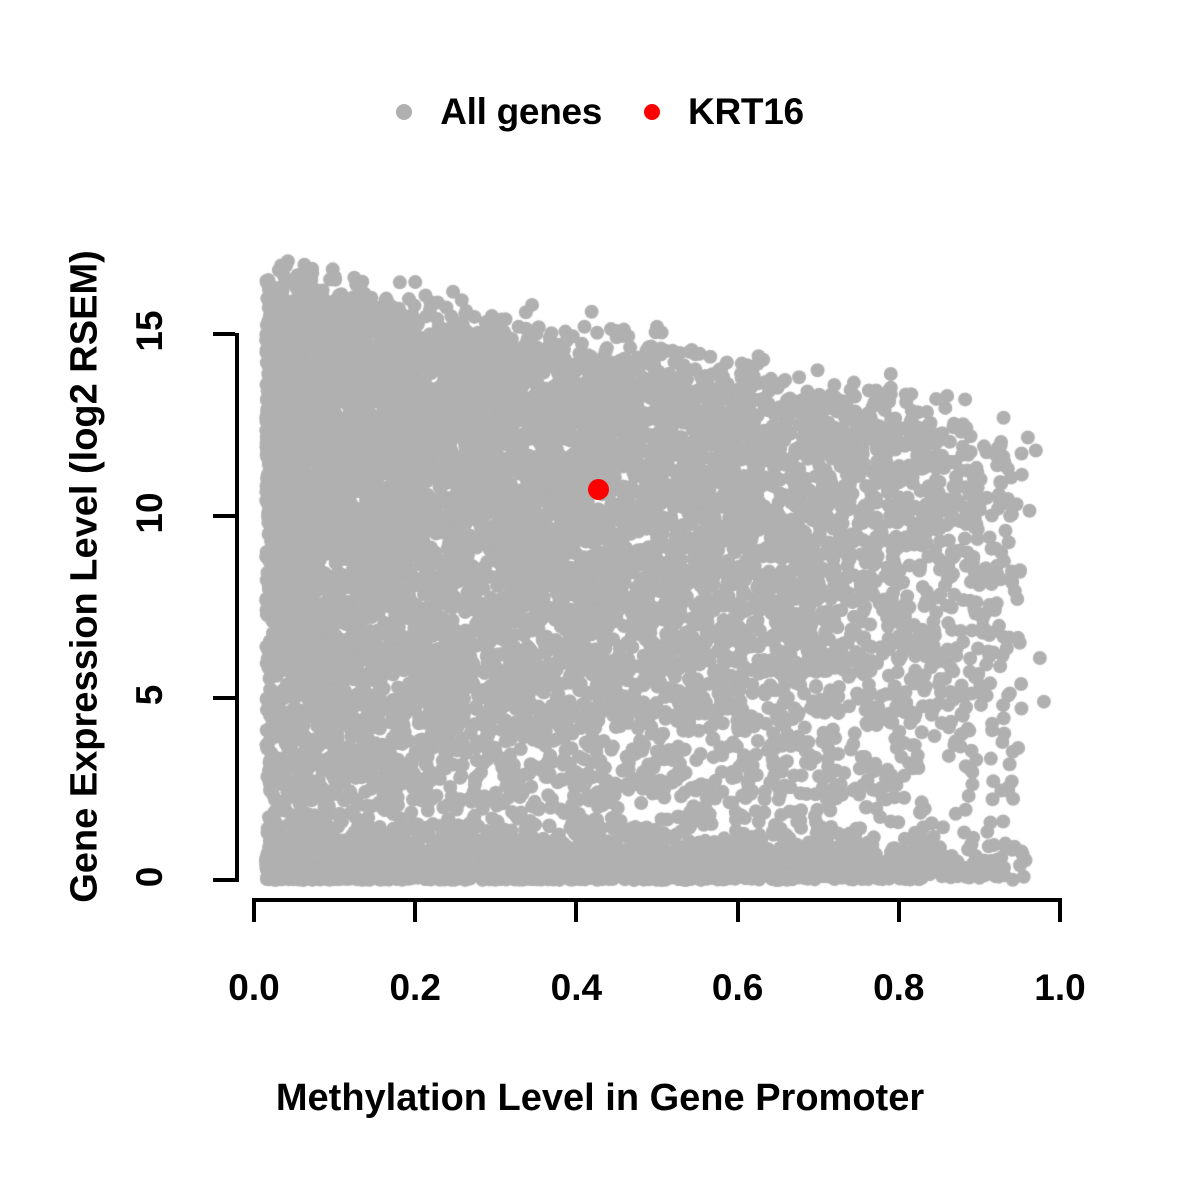  Describe the element at coordinates (149, 331) in the screenshot. I see `y-tick-label-15: 15` at that location.